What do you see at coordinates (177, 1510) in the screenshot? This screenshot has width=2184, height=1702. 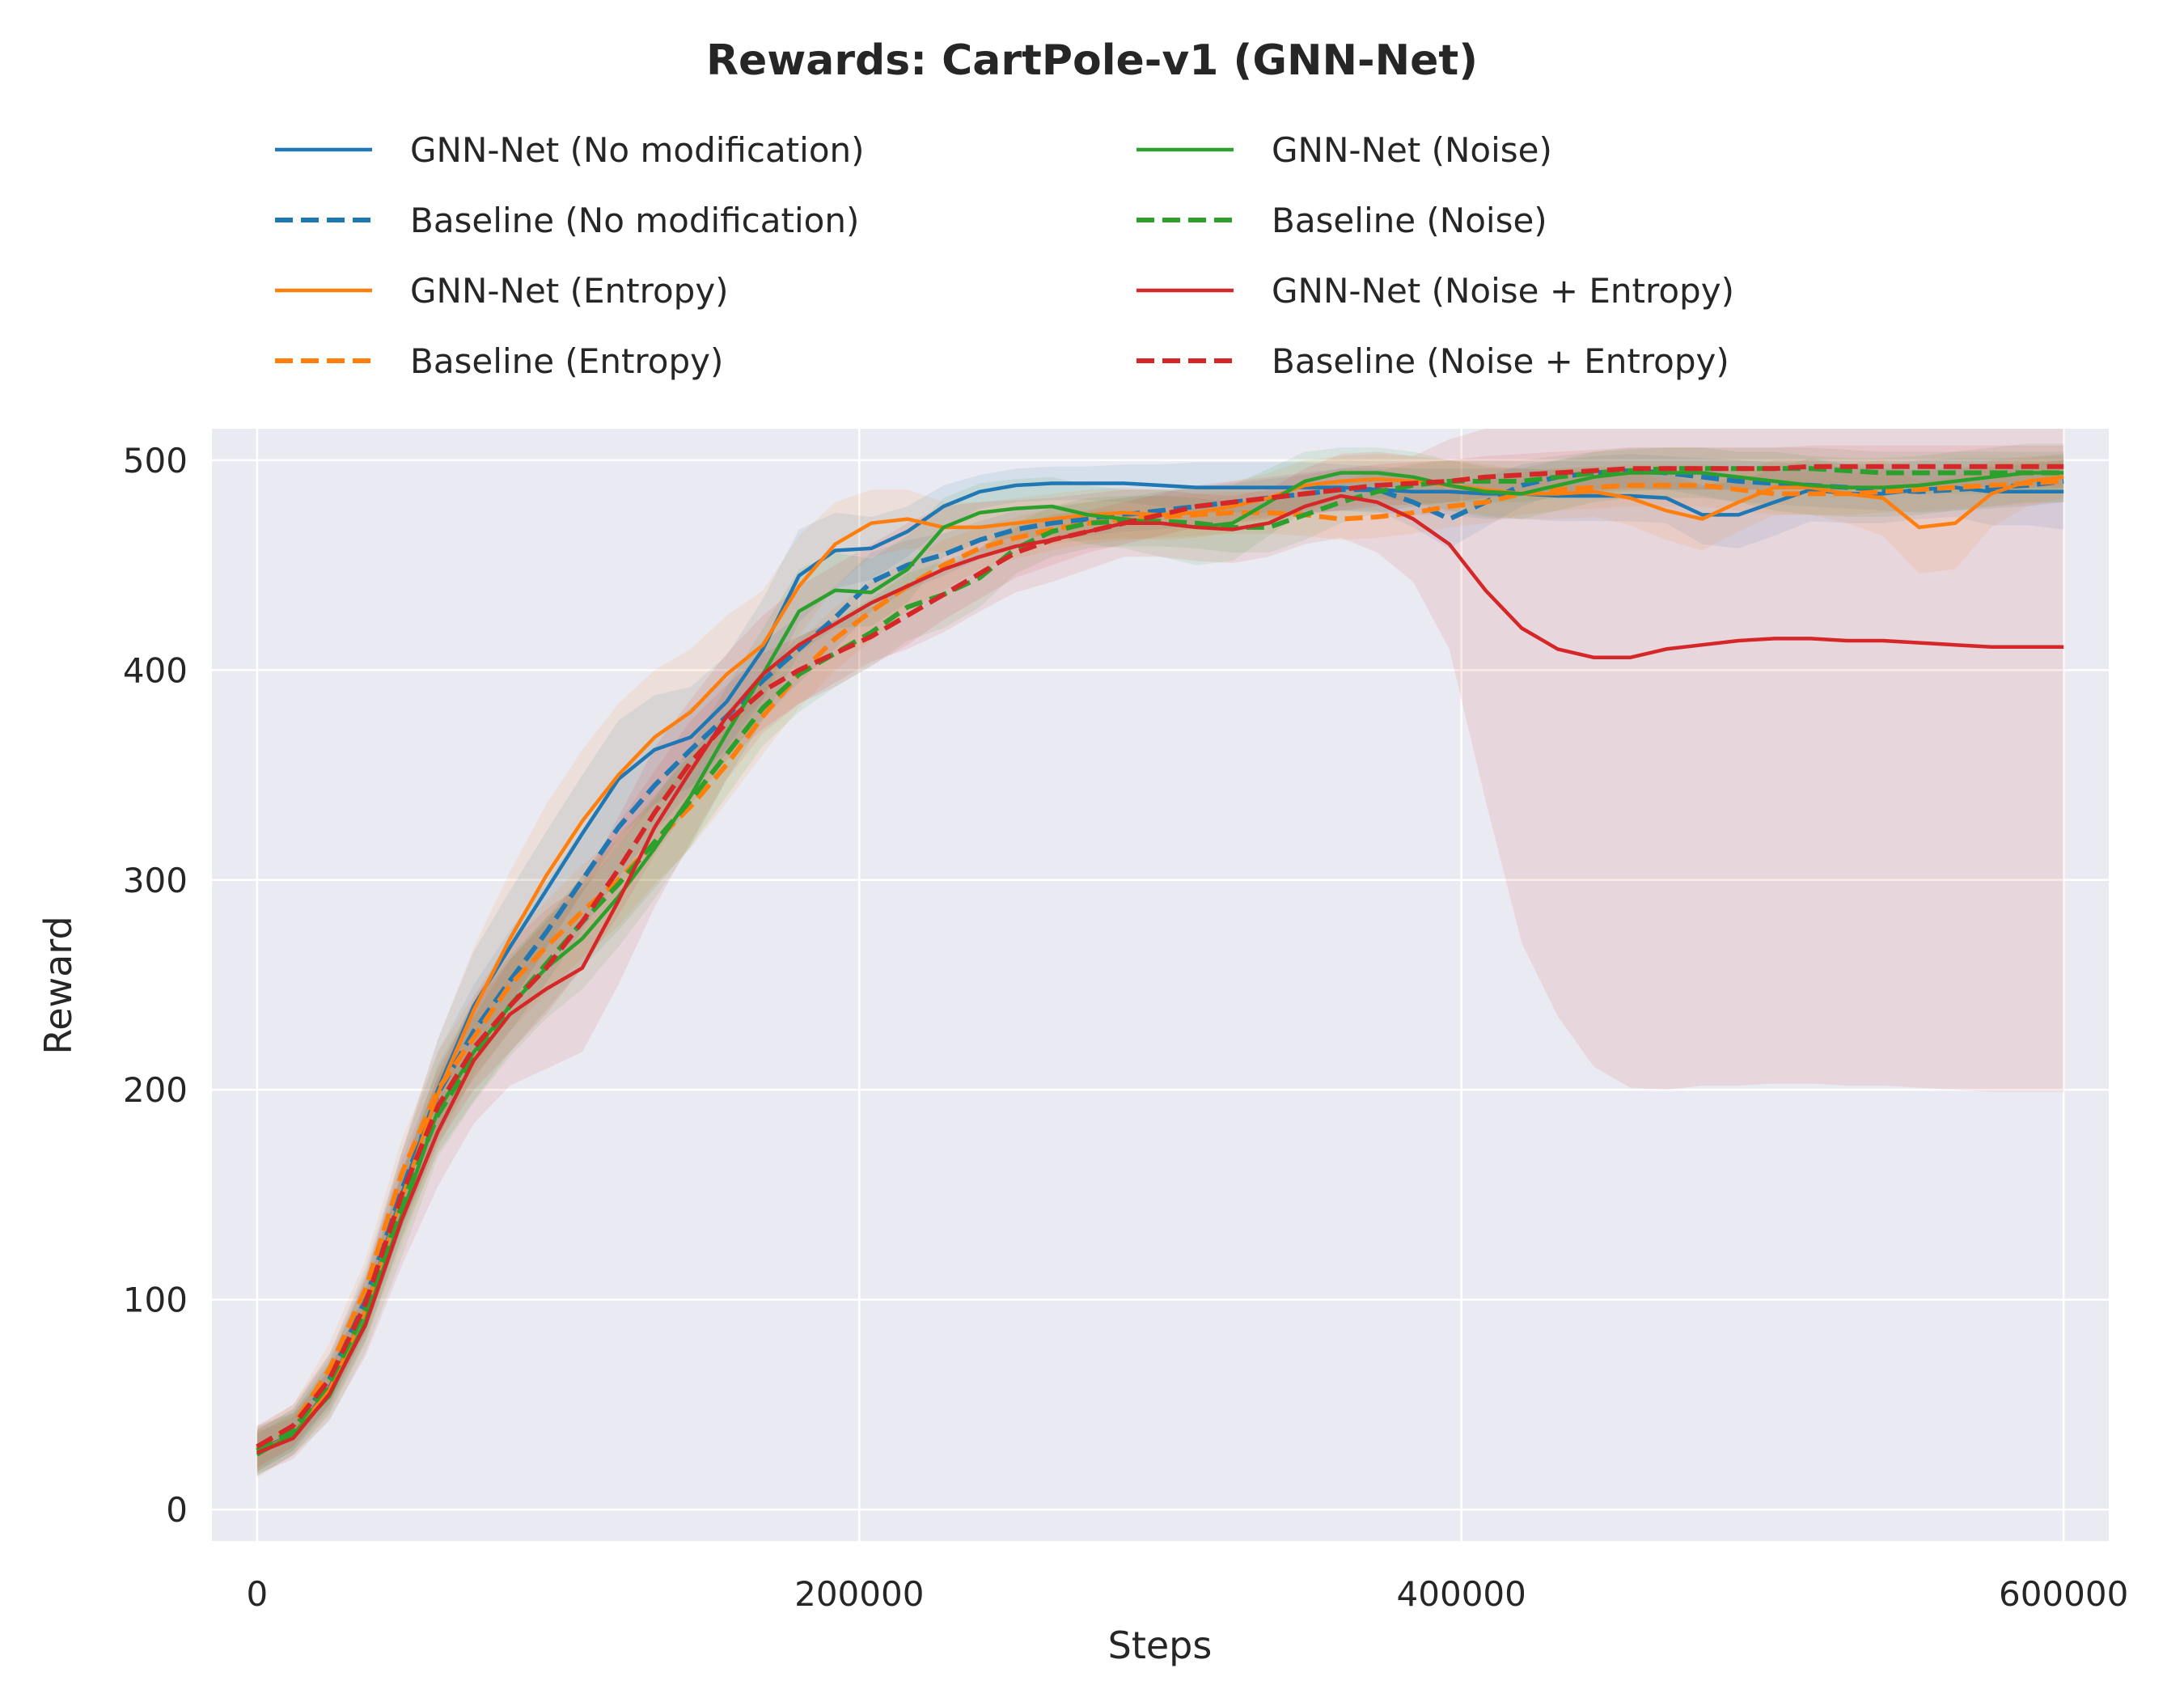 I see `y-tick-label: 0` at bounding box center [177, 1510].